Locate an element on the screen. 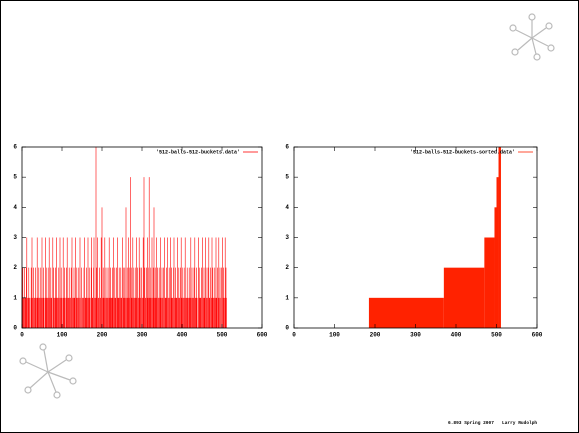 The height and width of the screenshot is (433, 579). legend-label: '512-balls-512-buckets-sorted.data' is located at coordinates (462, 152).